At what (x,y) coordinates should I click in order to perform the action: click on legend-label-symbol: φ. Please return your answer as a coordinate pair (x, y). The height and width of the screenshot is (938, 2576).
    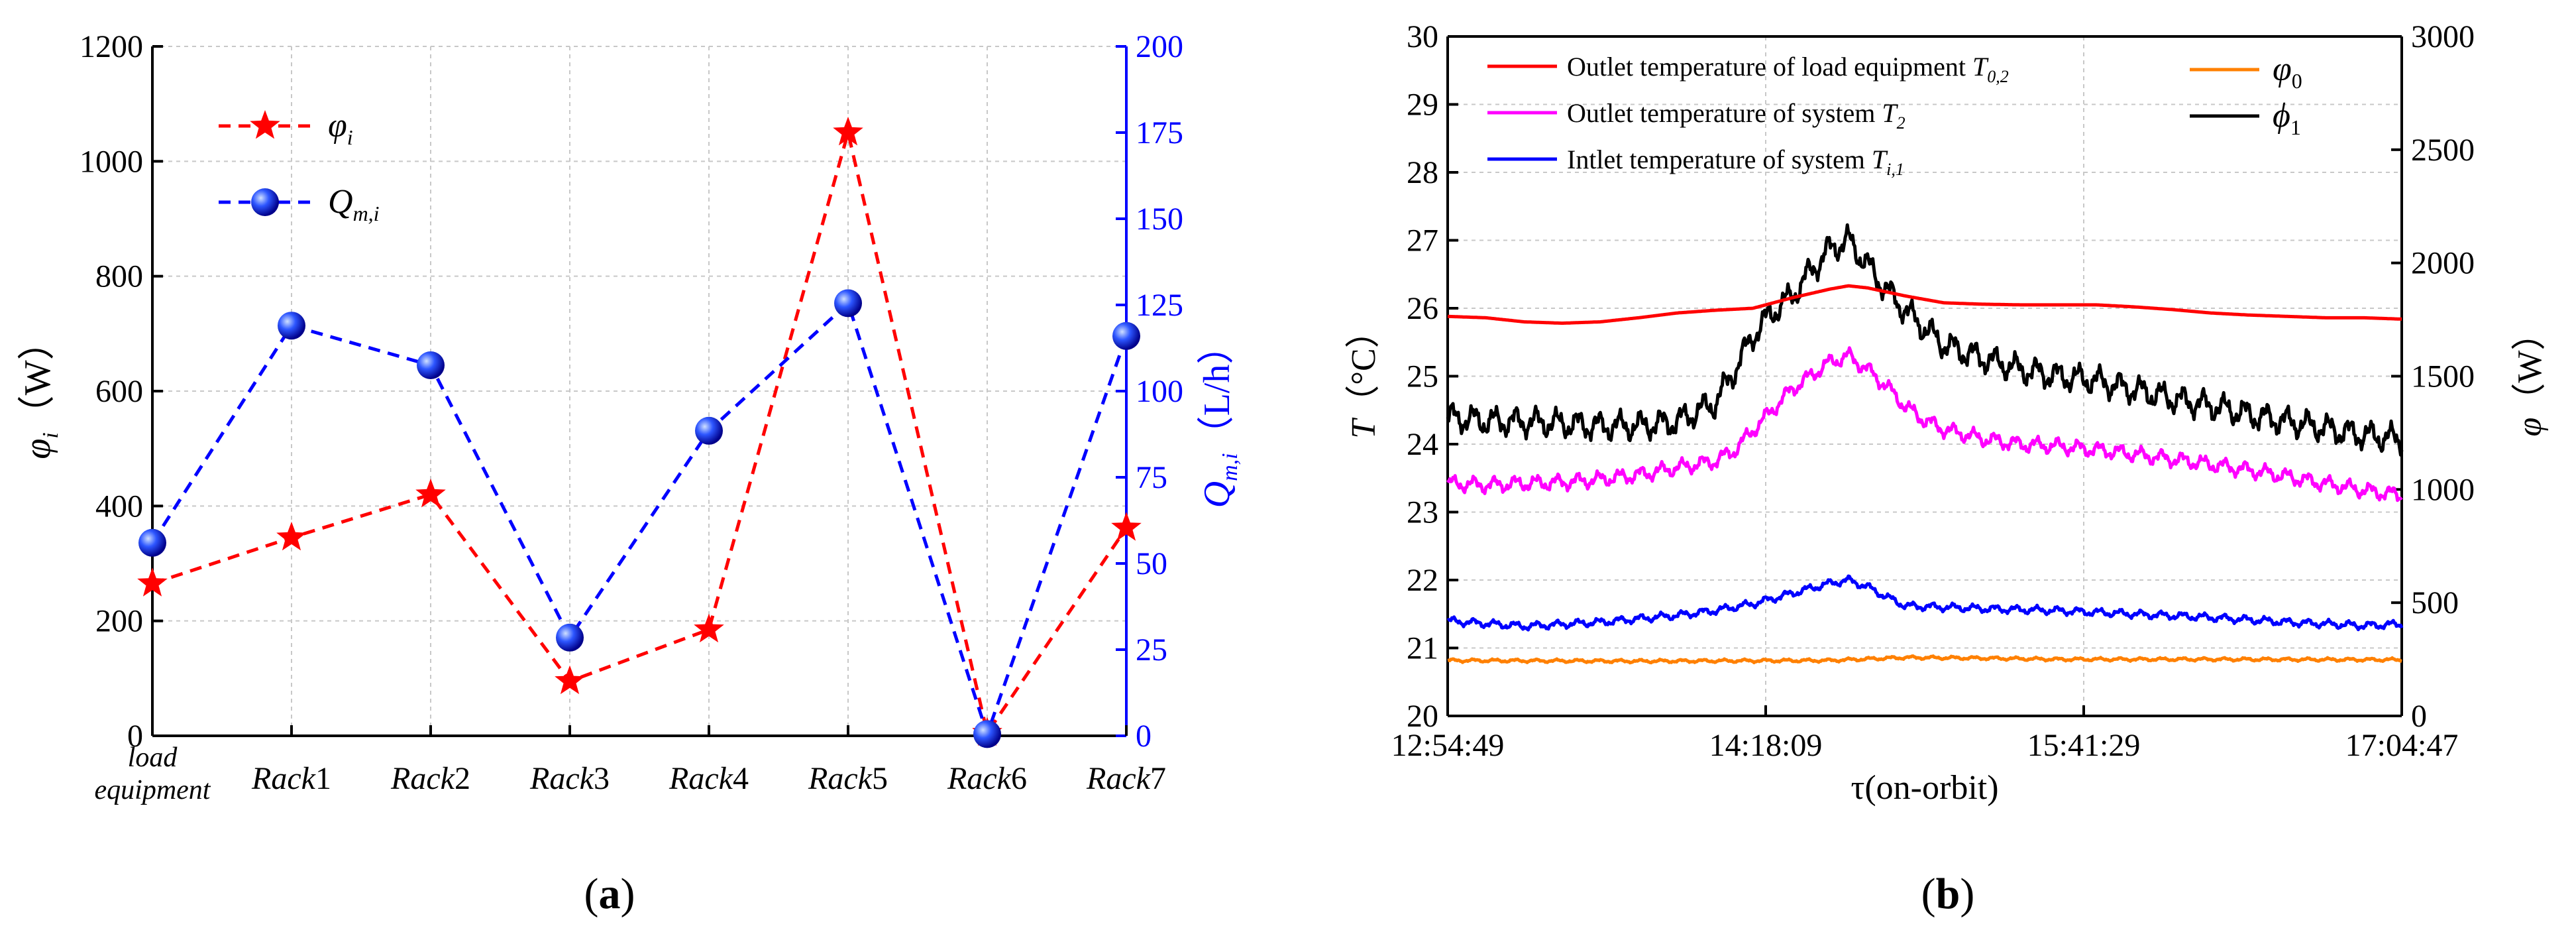
    Looking at the image, I should click on (337, 126).